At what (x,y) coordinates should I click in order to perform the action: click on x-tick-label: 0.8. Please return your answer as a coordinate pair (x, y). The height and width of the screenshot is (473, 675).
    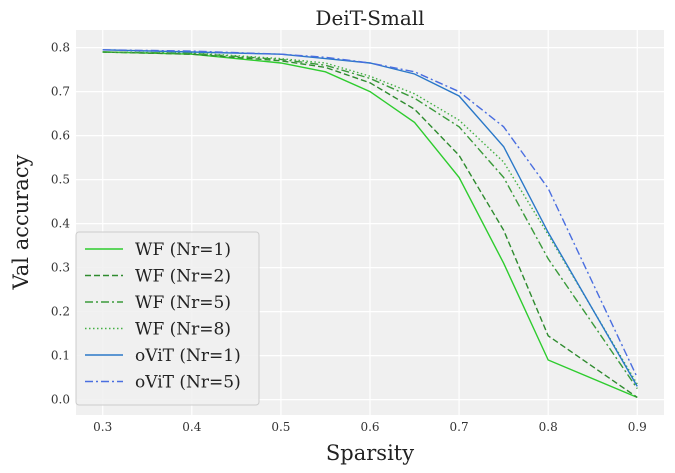
    Looking at the image, I should click on (548, 427).